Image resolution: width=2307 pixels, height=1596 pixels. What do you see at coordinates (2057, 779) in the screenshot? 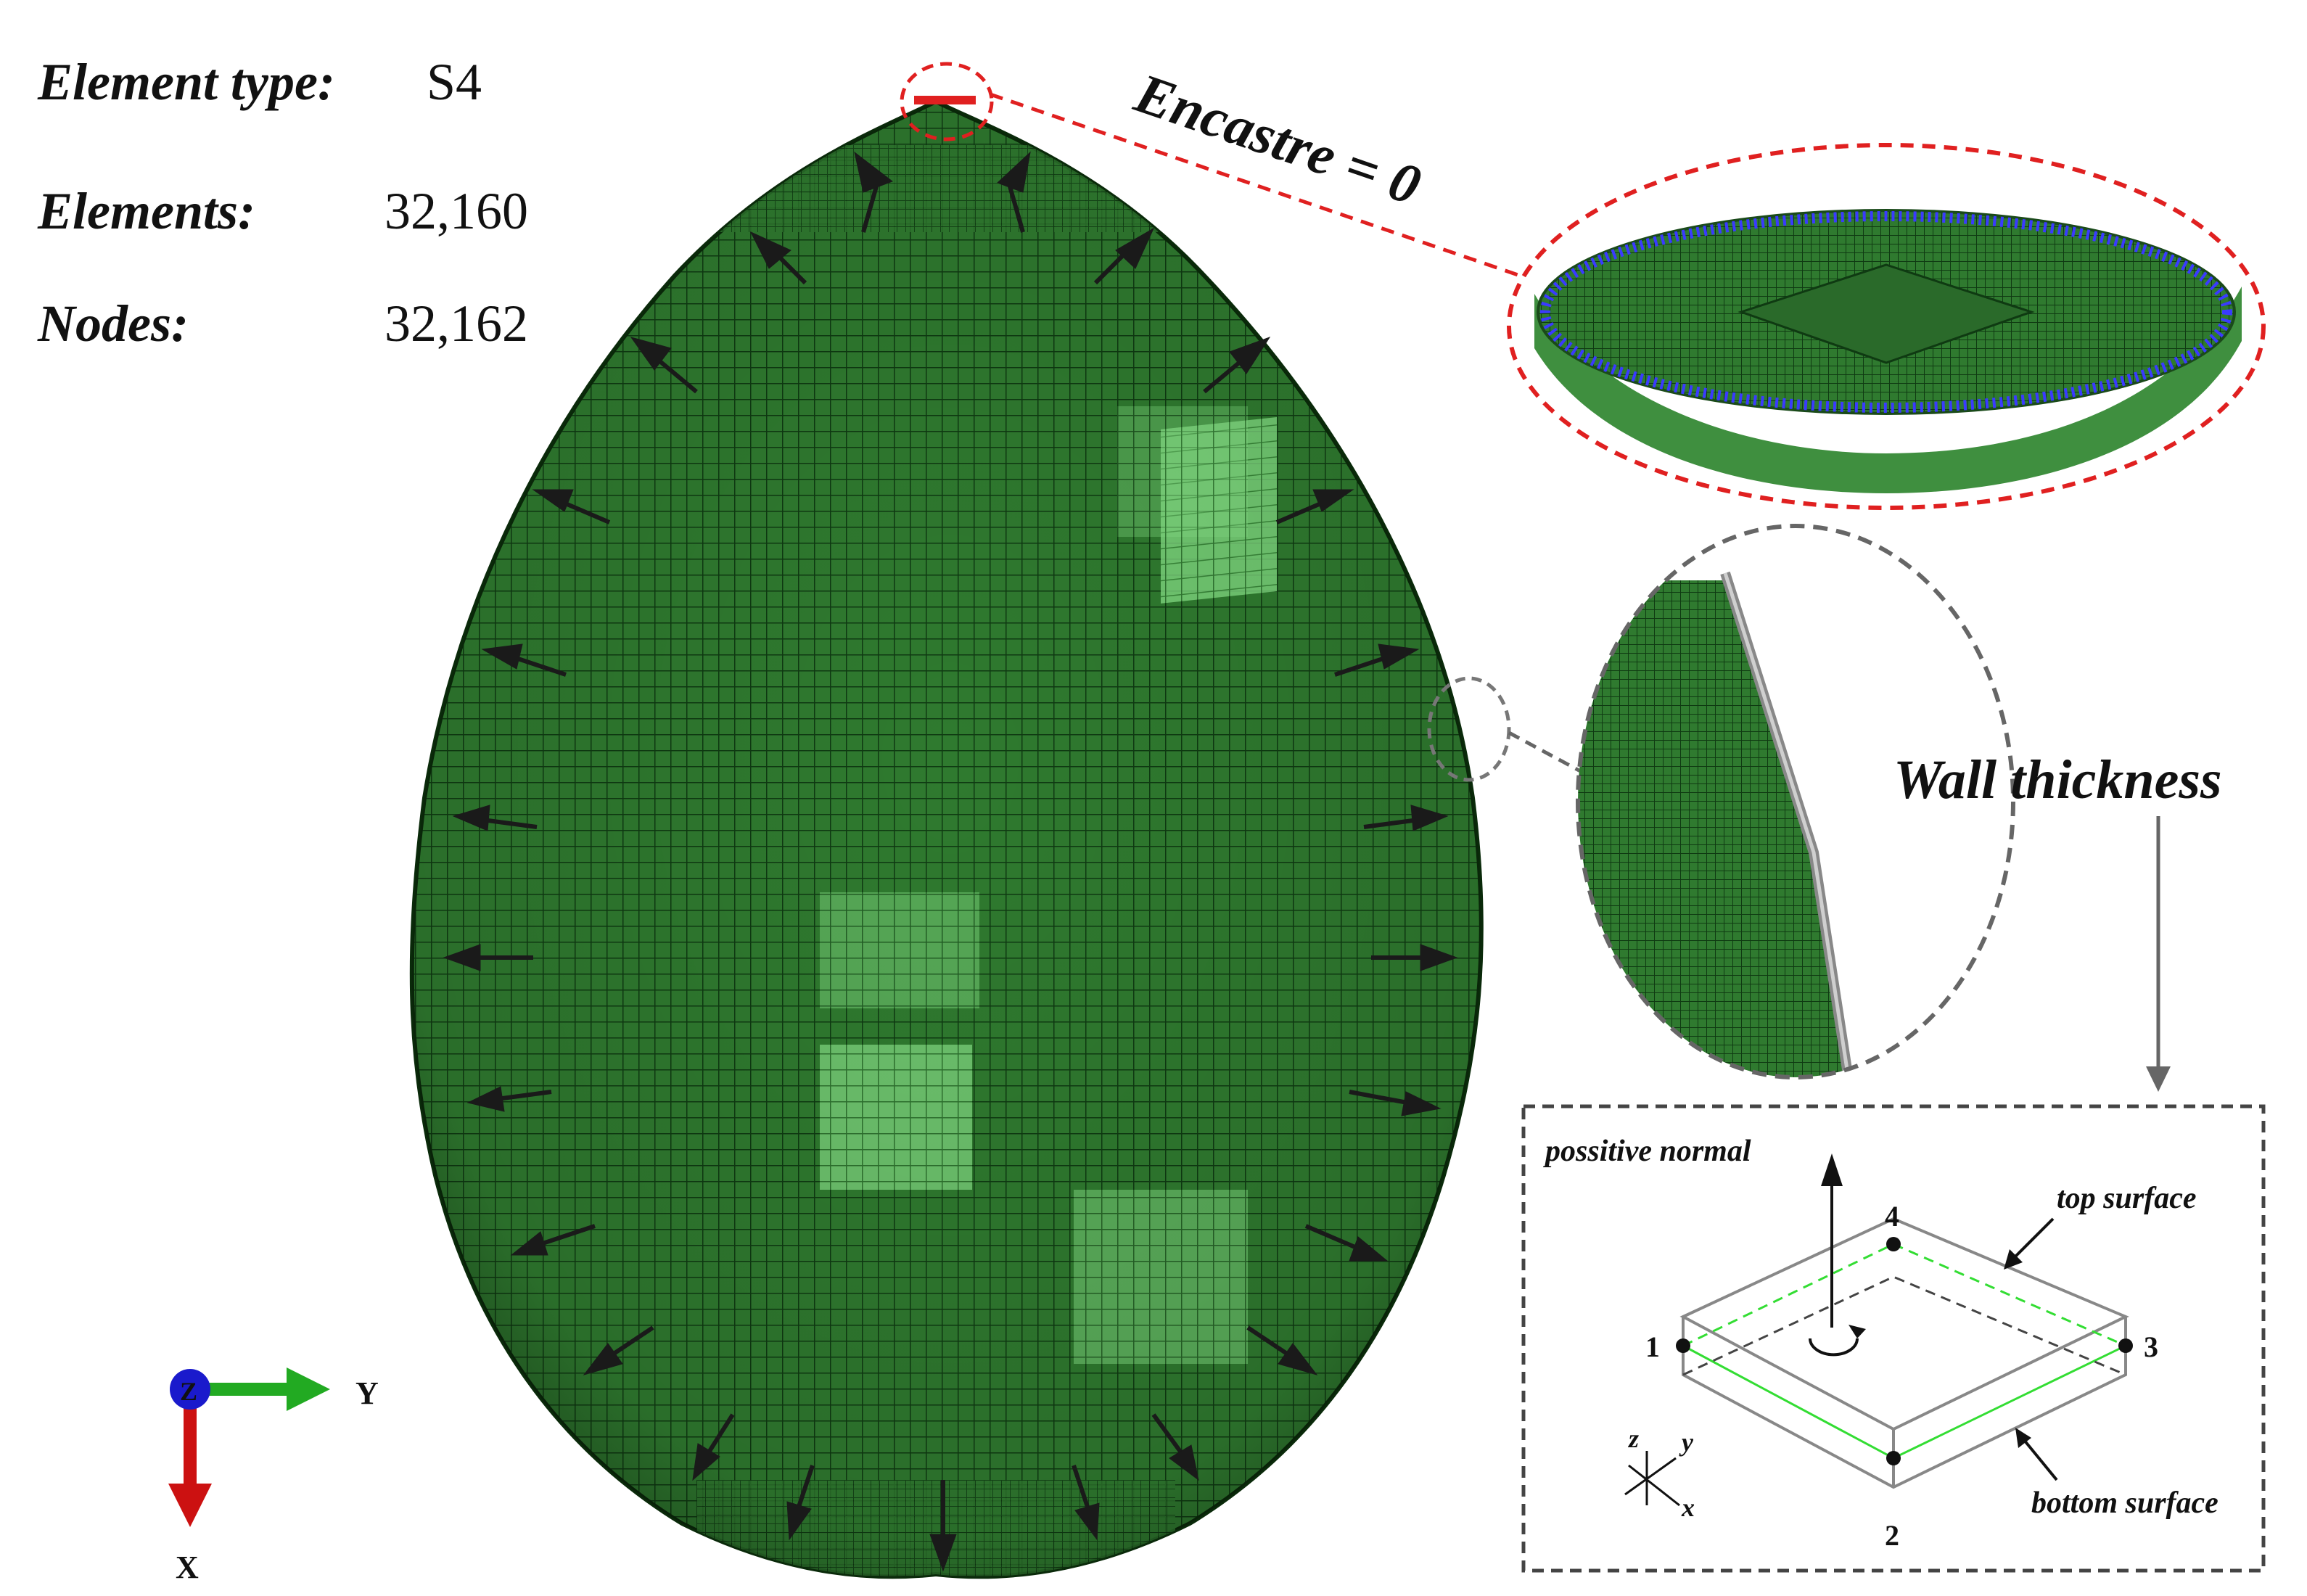
I see `wall-thickness-label: Wall thickness` at bounding box center [2057, 779].